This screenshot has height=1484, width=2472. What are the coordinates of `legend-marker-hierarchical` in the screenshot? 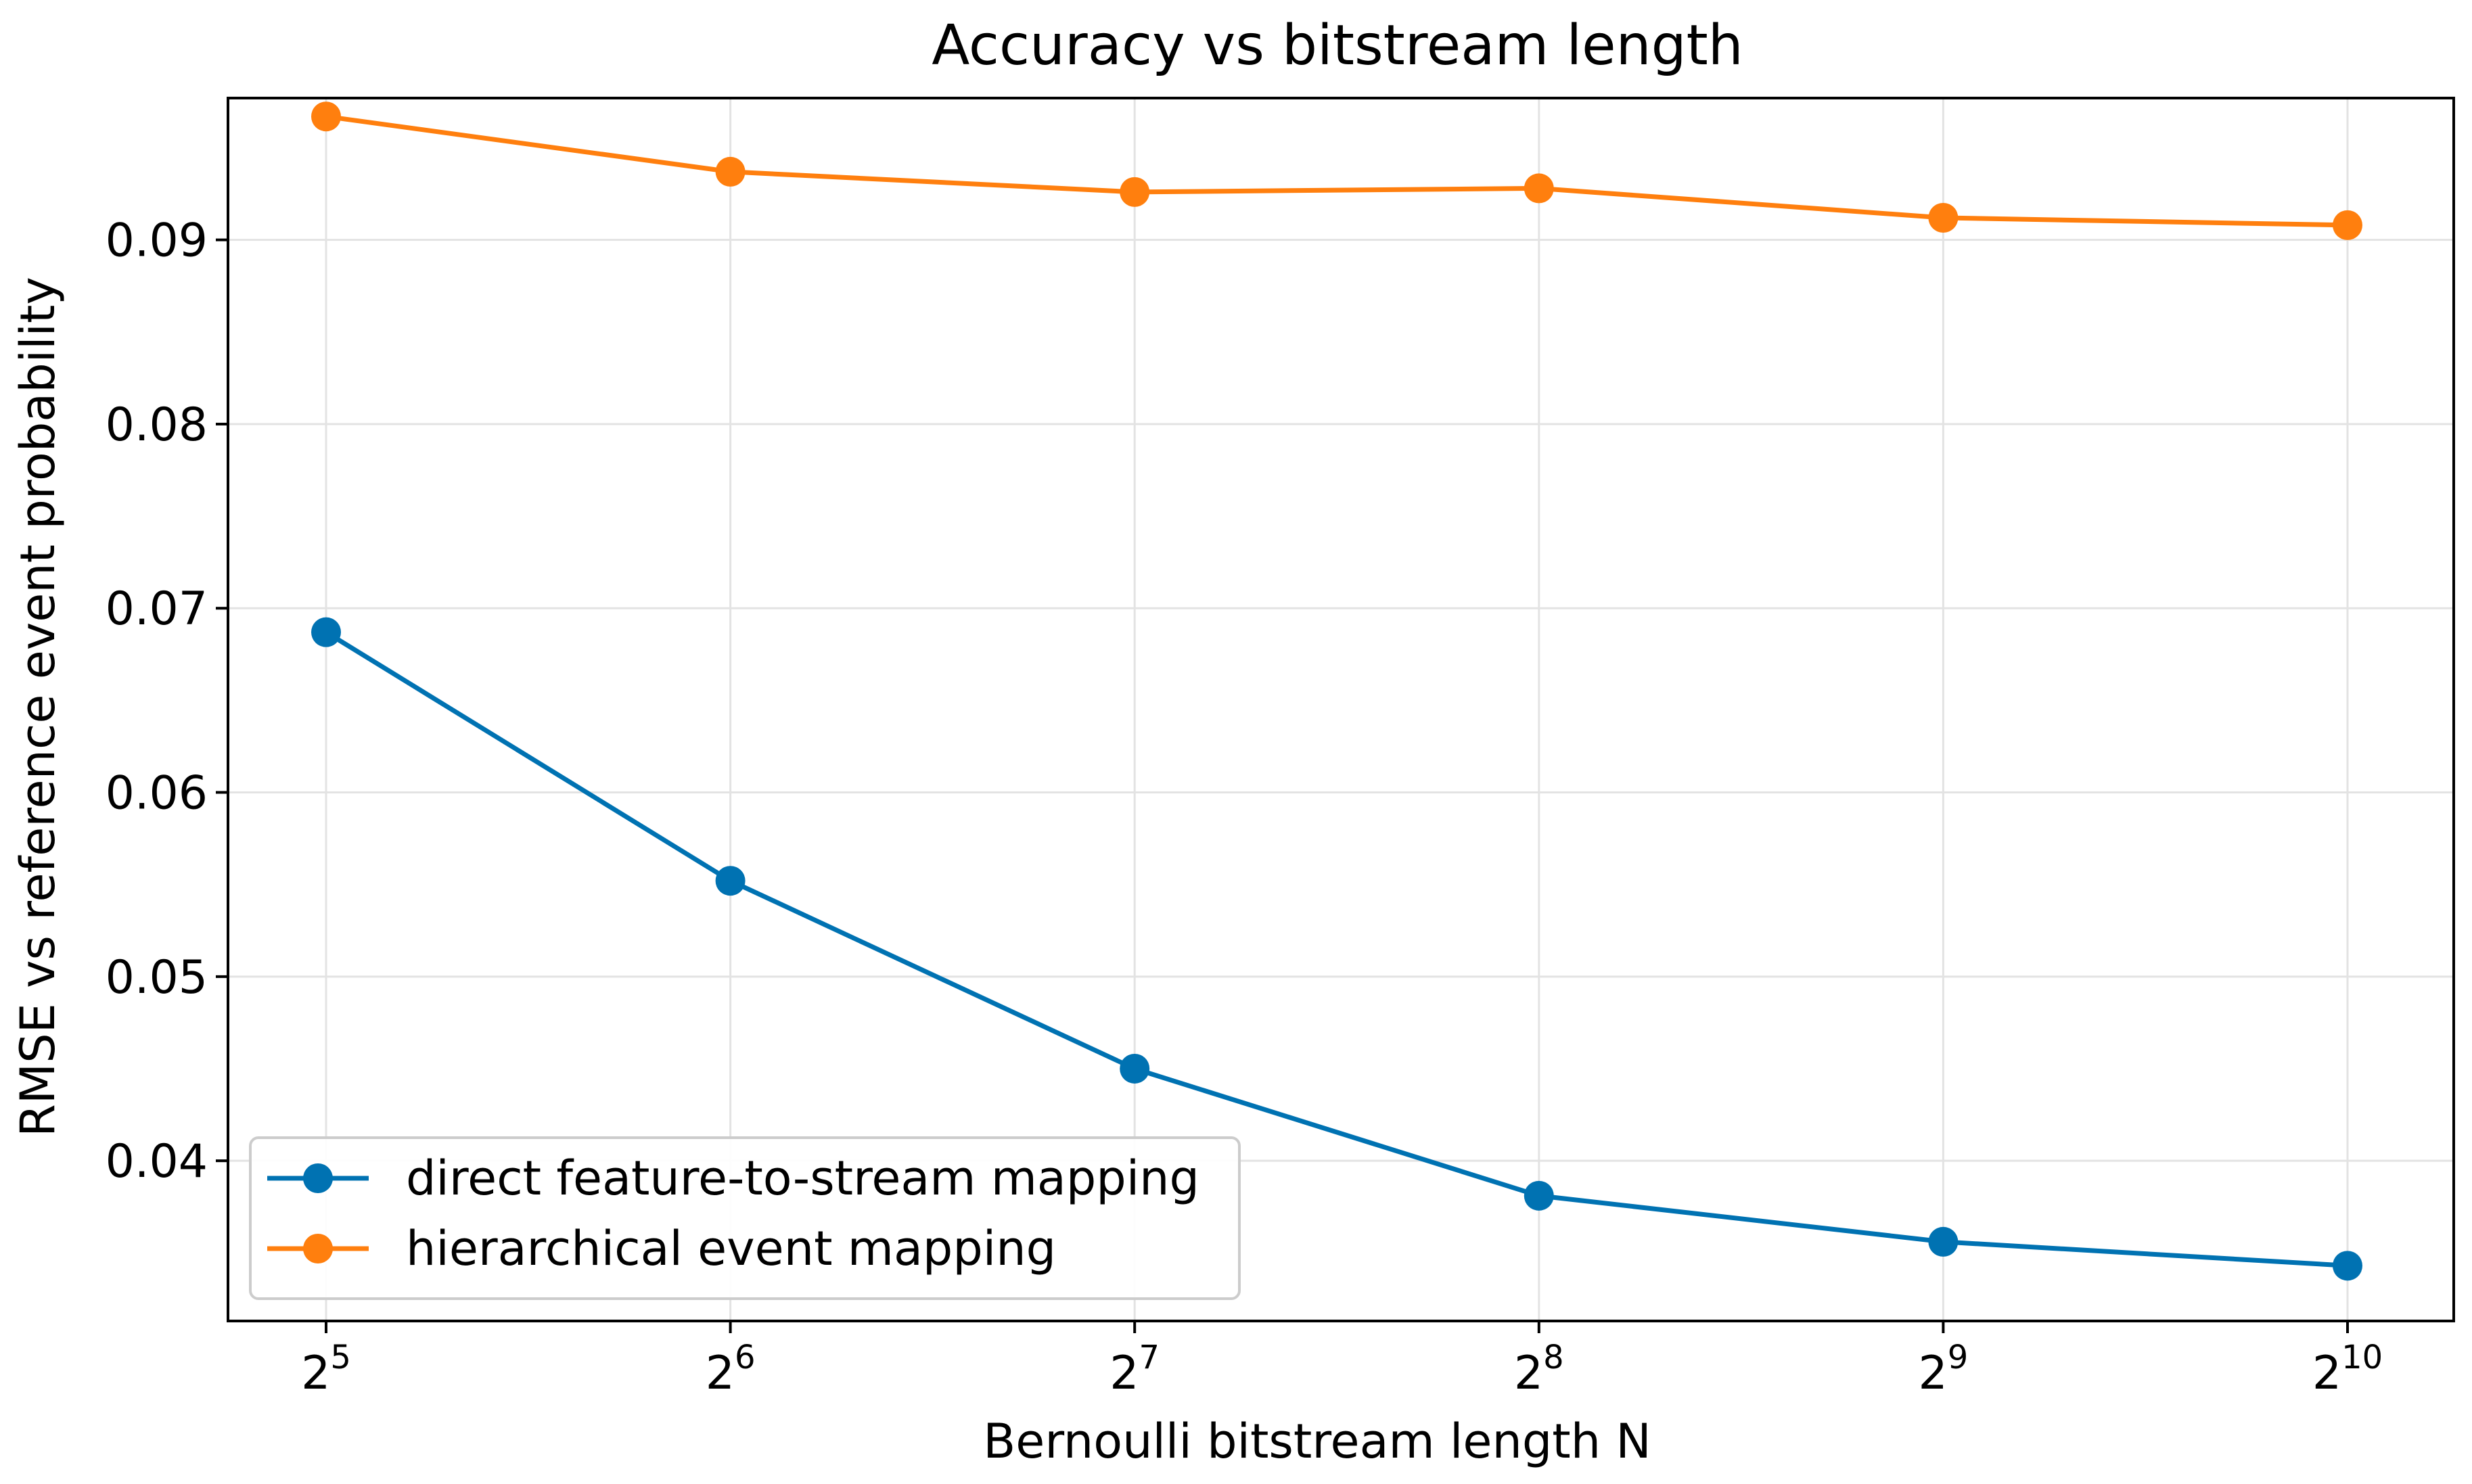 It's located at (318, 1248).